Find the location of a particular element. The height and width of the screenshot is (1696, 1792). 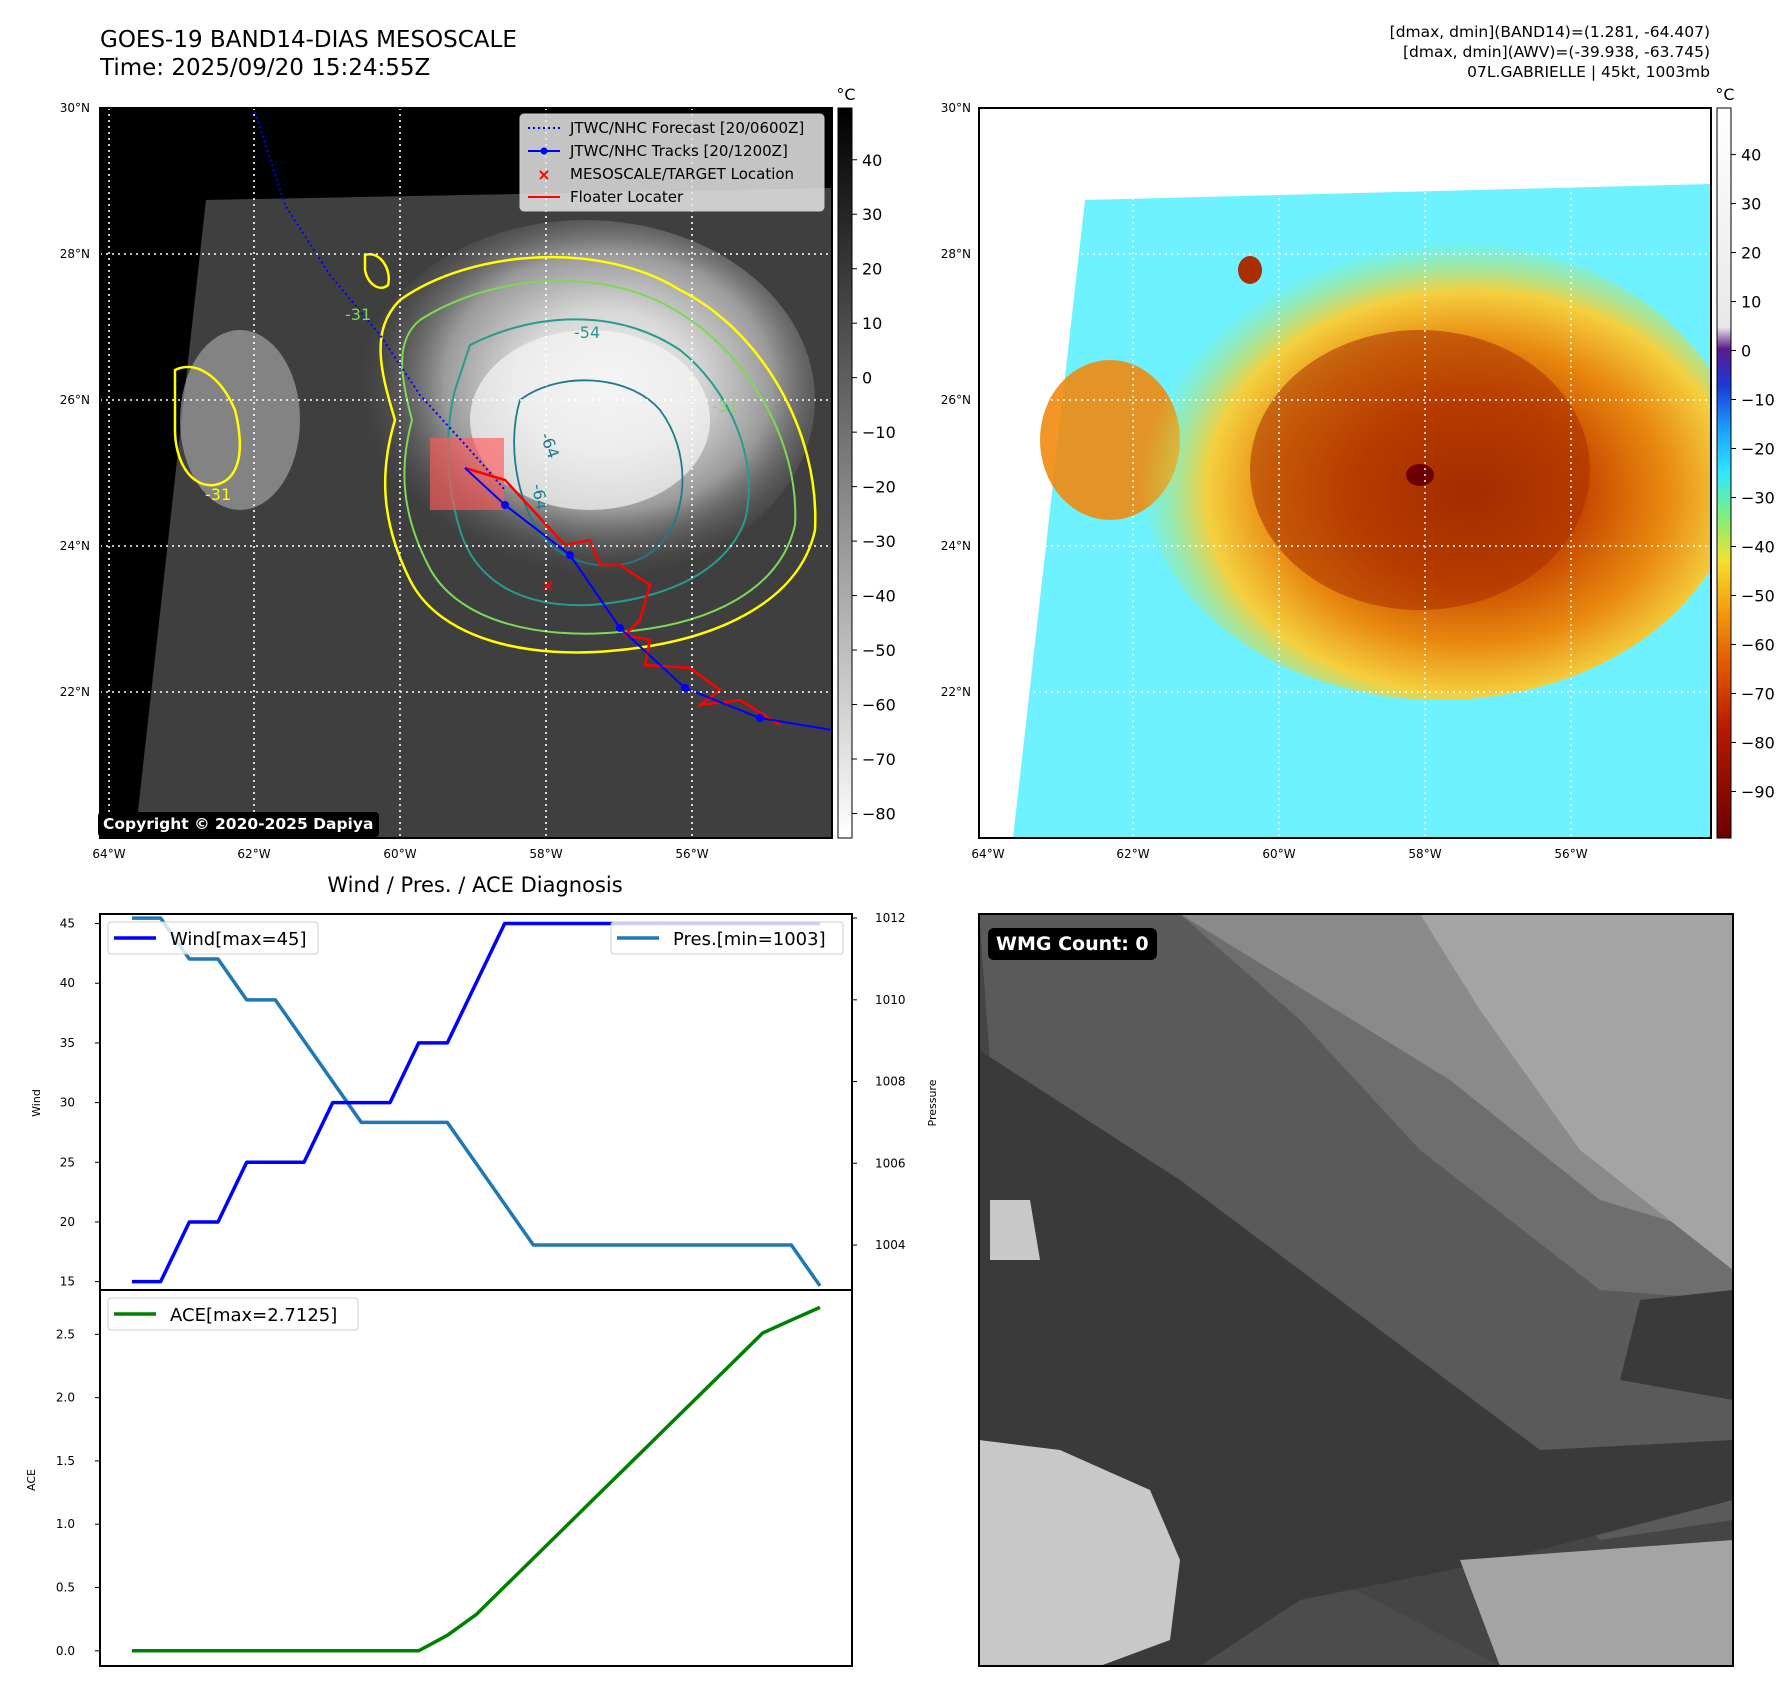

ace-legend: ACE[max=2.7125] is located at coordinates (233, 1314).